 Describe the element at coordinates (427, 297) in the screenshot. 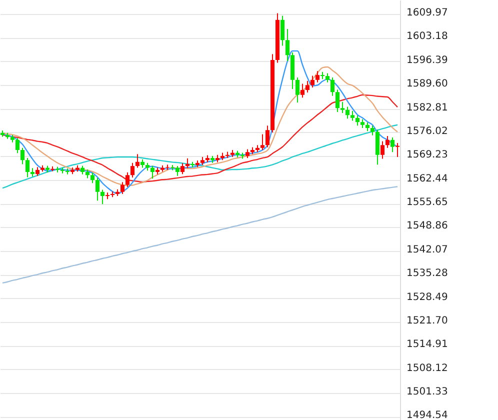

I see `y-tick-label: 1528.49` at that location.